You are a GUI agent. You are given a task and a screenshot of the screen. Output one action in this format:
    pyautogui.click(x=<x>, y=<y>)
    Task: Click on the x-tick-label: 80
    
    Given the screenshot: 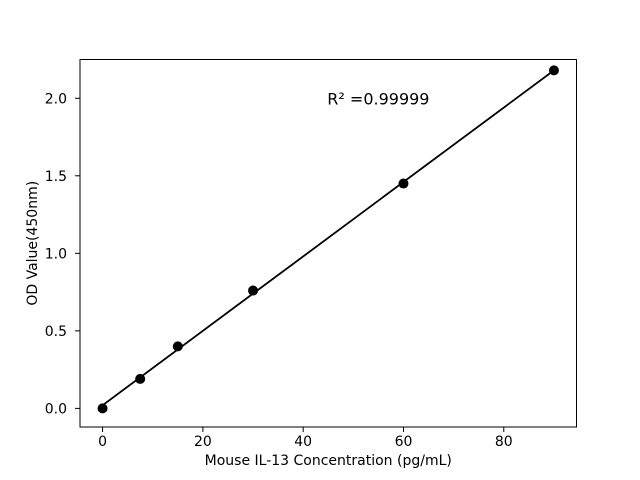 What is the action you would take?
    pyautogui.click(x=504, y=442)
    